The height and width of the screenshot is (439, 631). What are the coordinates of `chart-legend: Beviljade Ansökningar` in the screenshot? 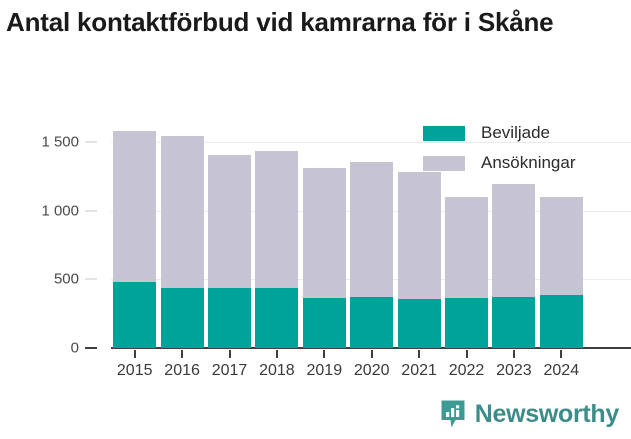 It's located at (499, 150).